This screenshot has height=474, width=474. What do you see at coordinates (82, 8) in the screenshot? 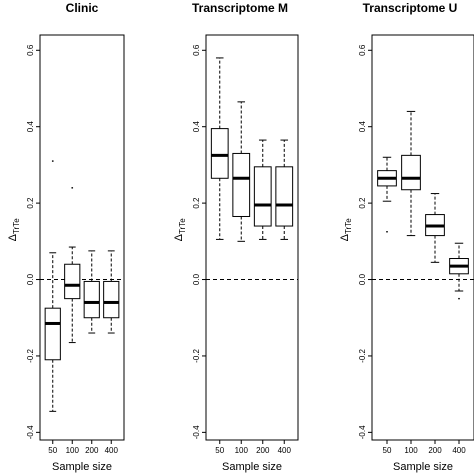
I see `panel-title: Clinic` at bounding box center [82, 8].